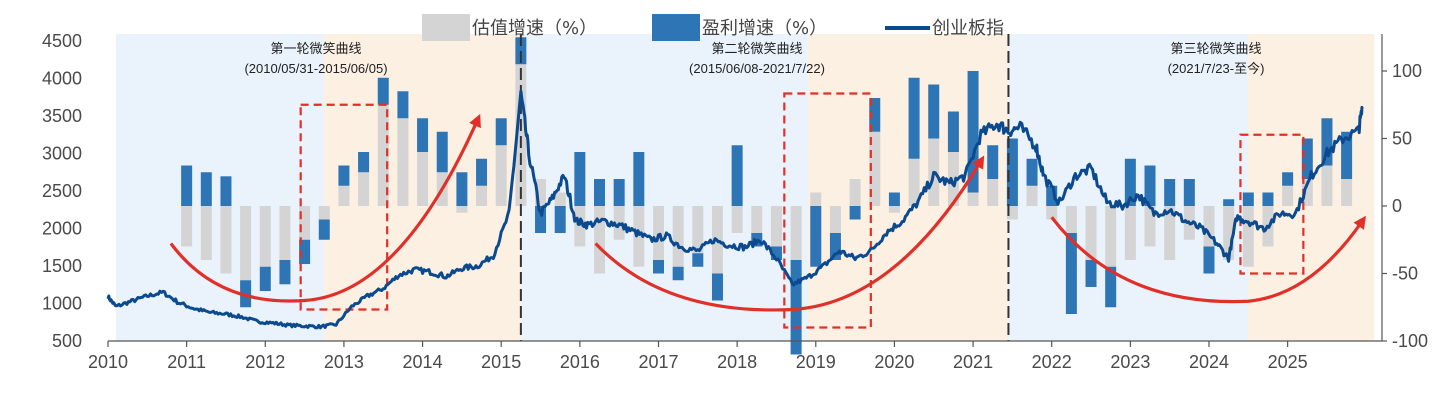 Image resolution: width=1440 pixels, height=406 pixels. What do you see at coordinates (265, 362) in the screenshot?
I see `x-tick-label: 2012` at bounding box center [265, 362].